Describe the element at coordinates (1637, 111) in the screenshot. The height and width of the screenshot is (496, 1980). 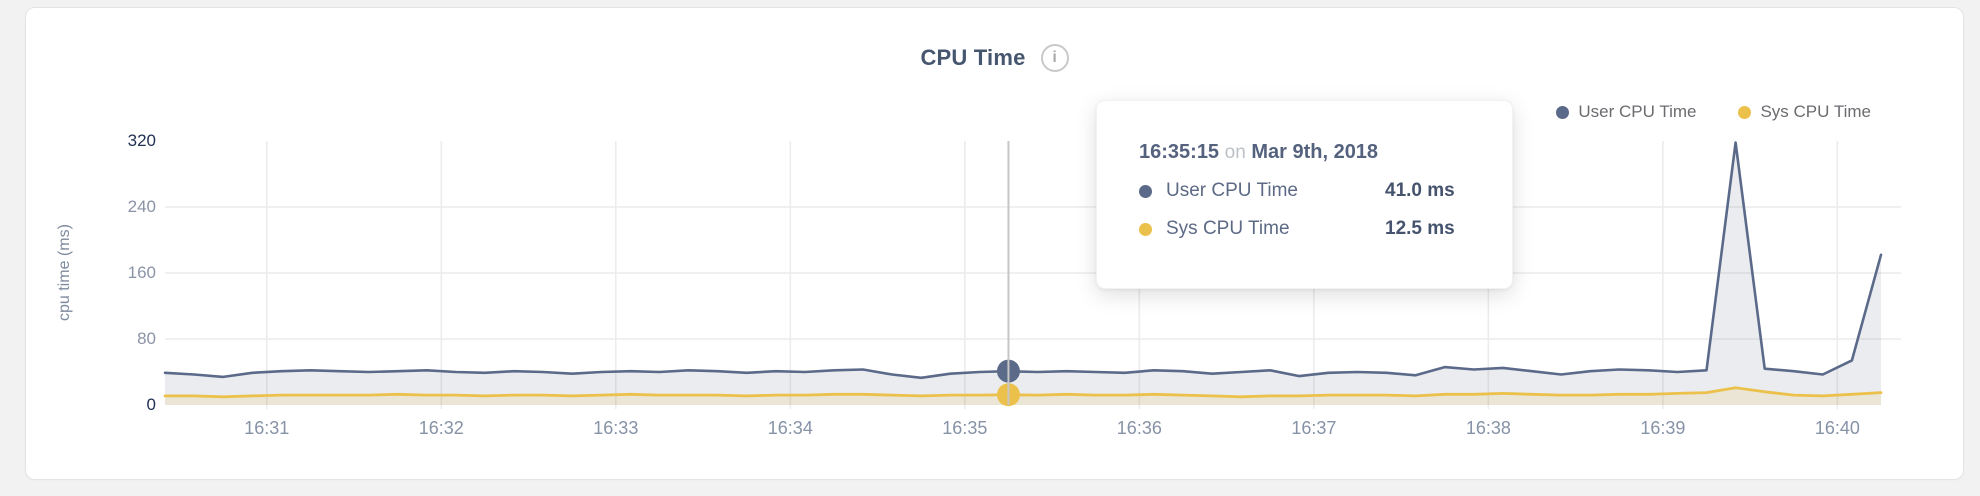
I see `legend-label: User CPU Time` at that location.